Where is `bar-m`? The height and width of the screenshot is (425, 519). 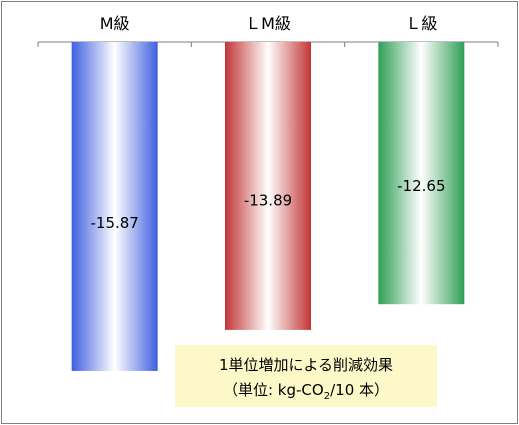 bar-m is located at coordinates (114, 206).